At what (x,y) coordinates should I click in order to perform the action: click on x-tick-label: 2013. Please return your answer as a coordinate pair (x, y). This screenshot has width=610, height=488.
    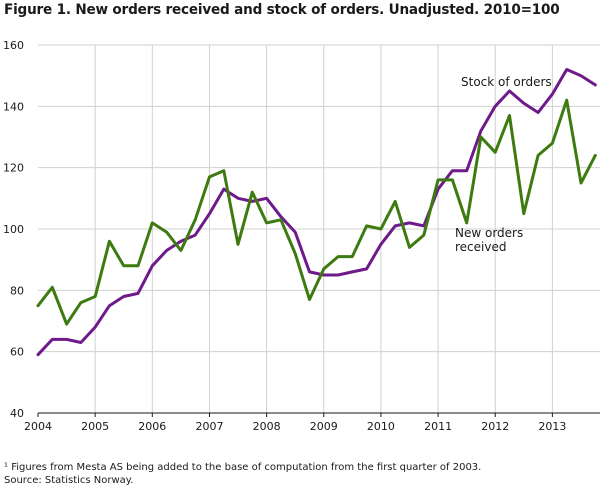
    Looking at the image, I should click on (552, 426).